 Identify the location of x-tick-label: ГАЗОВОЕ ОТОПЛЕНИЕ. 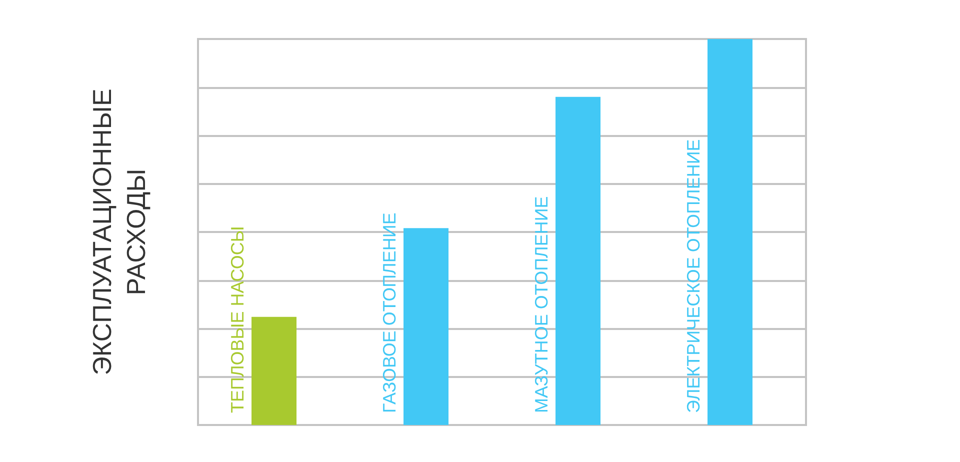
(390, 312).